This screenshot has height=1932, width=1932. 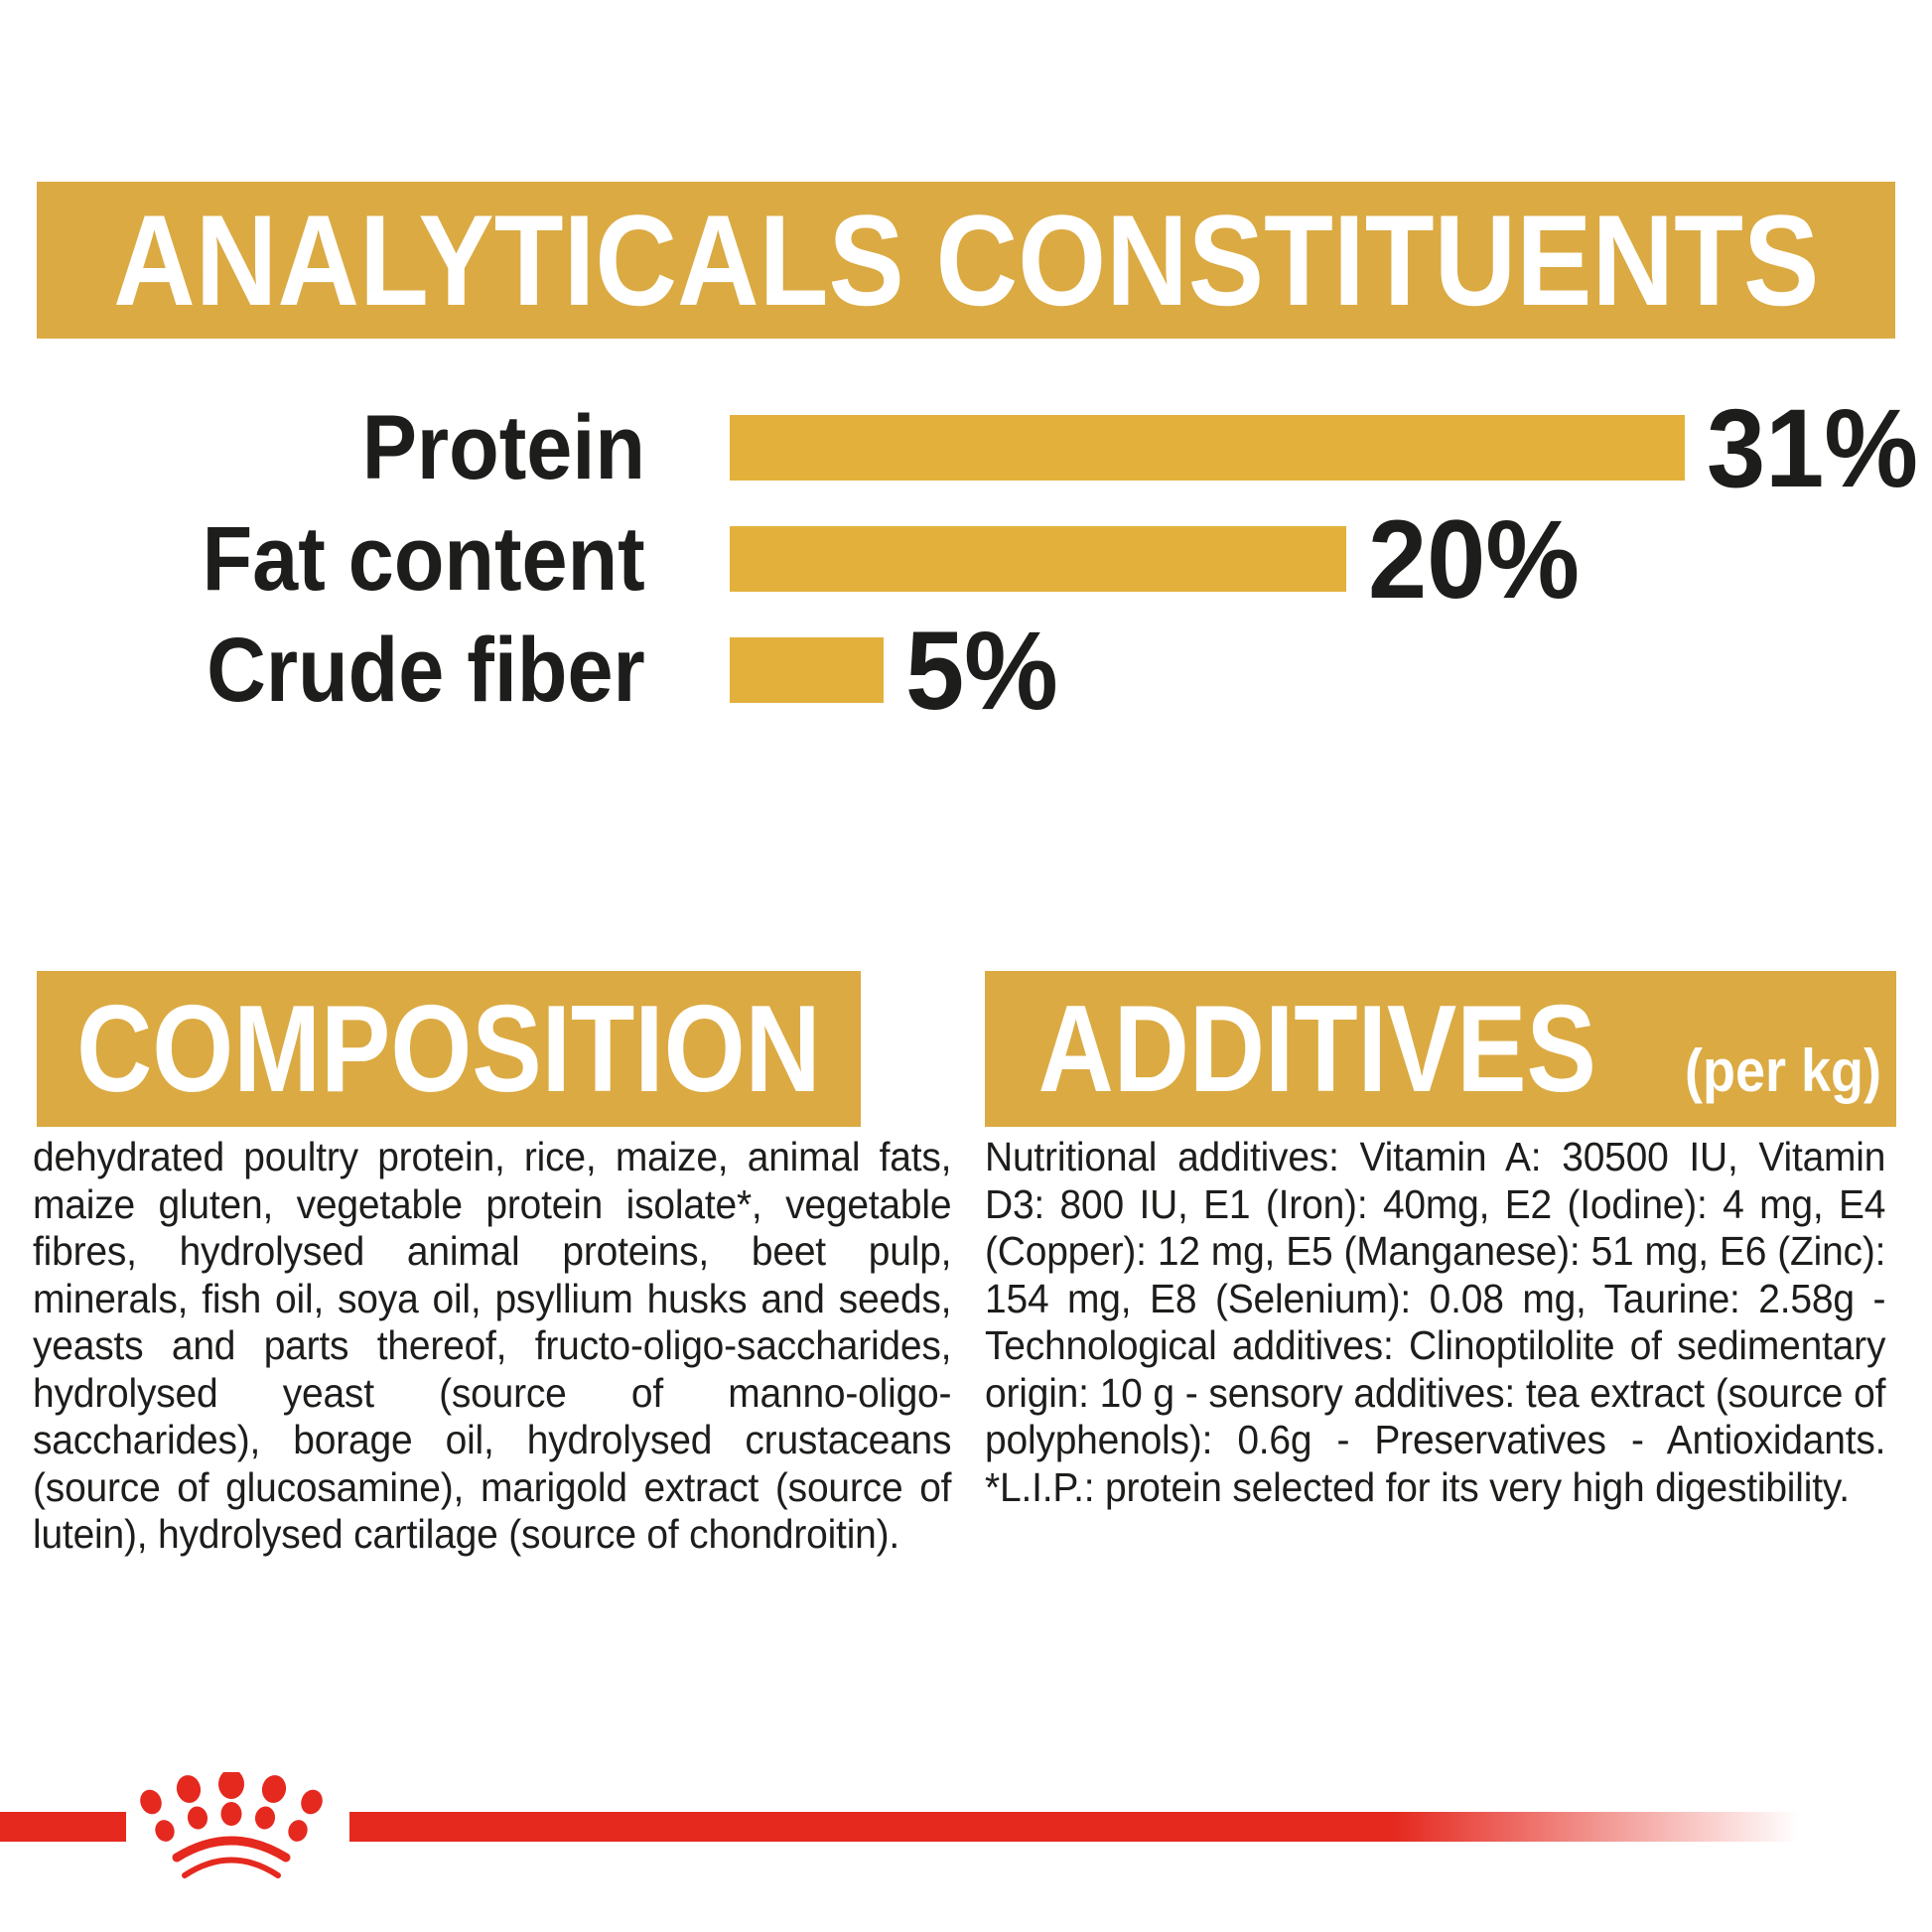 I want to click on bar-label-fat-content: Fat content, so click(x=424, y=558).